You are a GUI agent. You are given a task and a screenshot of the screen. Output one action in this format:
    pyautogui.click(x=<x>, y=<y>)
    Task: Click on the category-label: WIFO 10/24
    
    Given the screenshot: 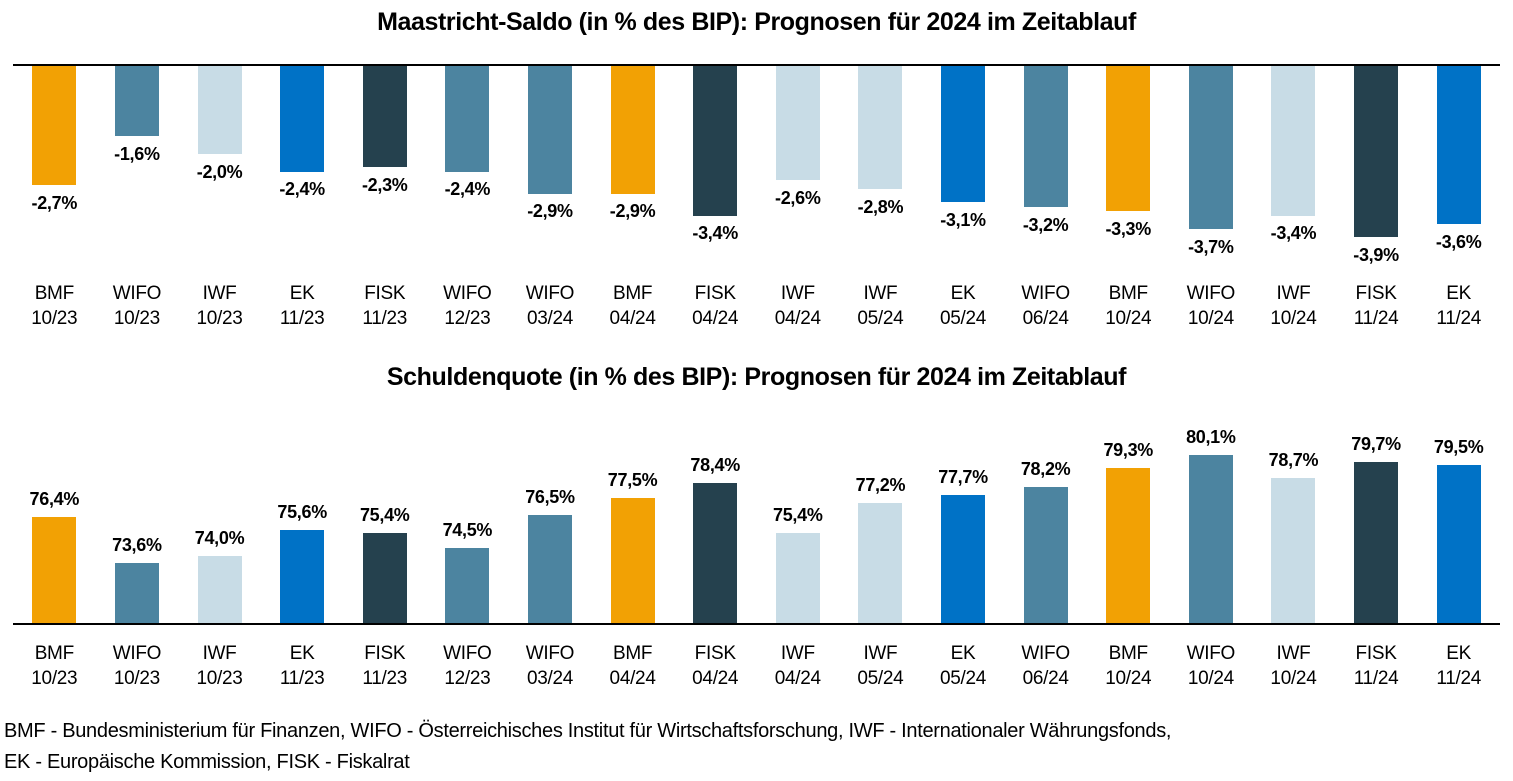 What is the action you would take?
    pyautogui.click(x=1211, y=666)
    